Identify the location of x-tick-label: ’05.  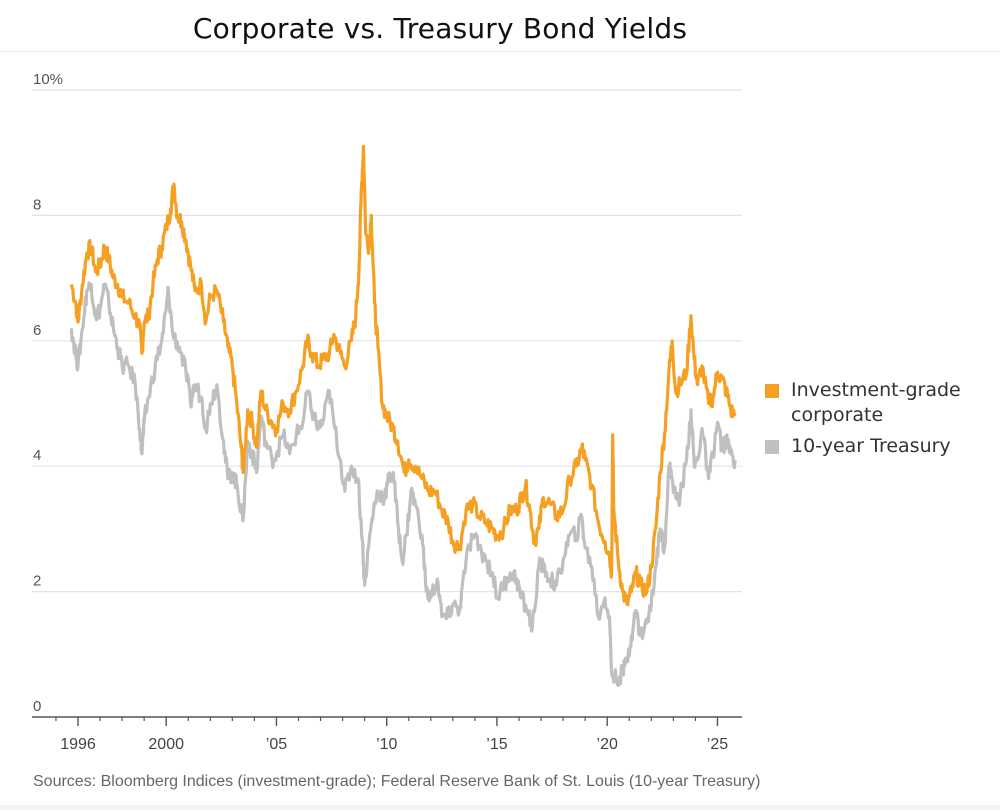
(276, 744).